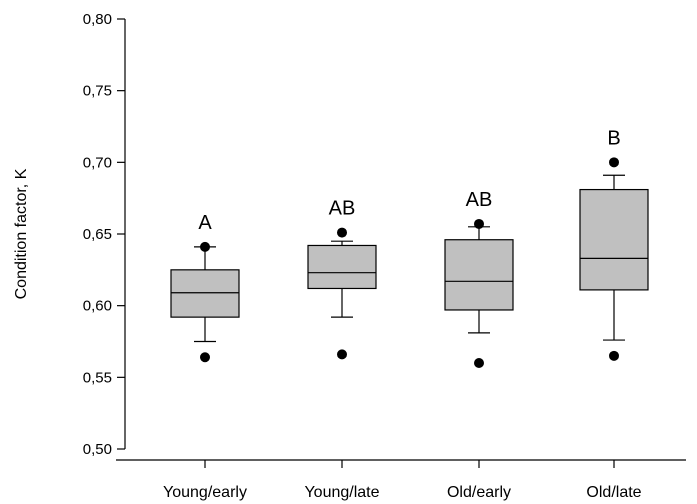 This screenshot has height=504, width=697. What do you see at coordinates (97, 377) in the screenshot?
I see `y-tick-label: 0,55` at bounding box center [97, 377].